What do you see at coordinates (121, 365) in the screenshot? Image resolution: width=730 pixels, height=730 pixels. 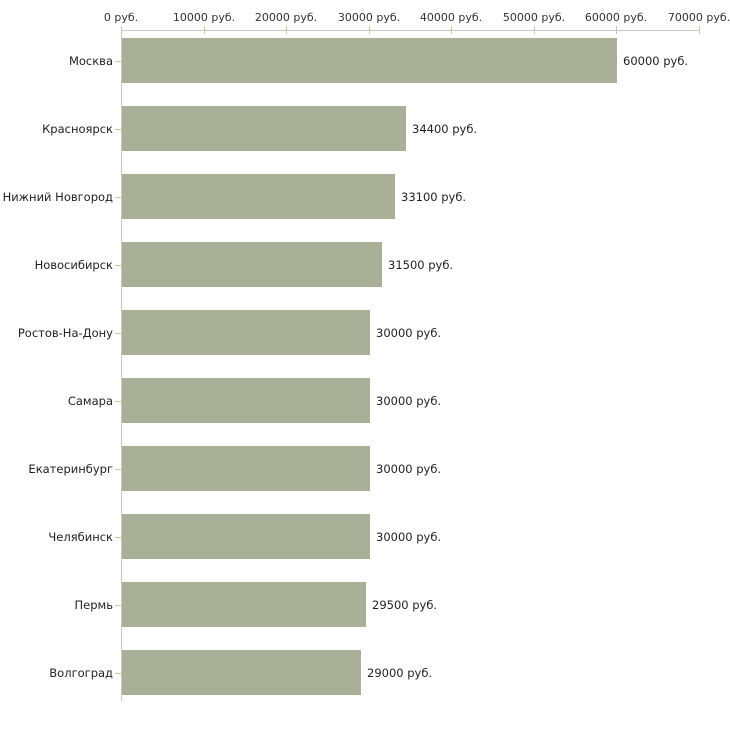 I see `y-axis-line` at bounding box center [121, 365].